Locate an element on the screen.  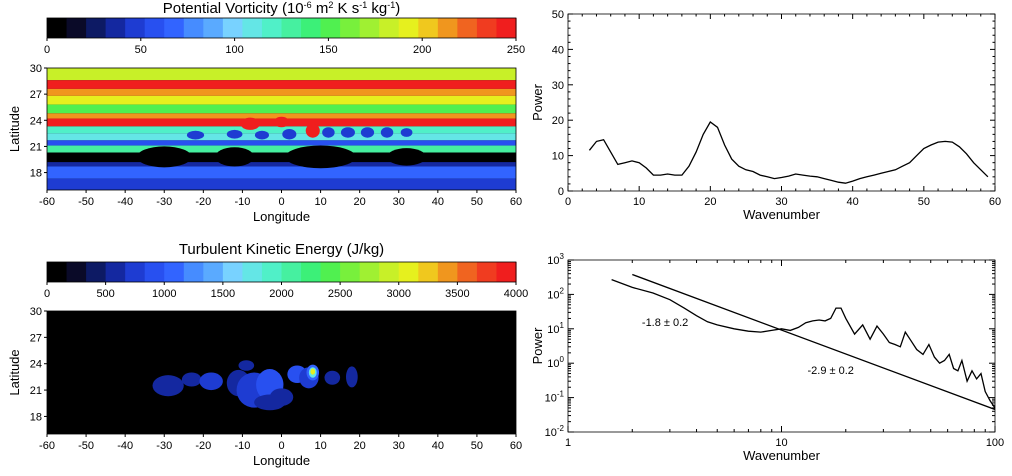
x-tick-label: 50 is located at coordinates (477, 446).